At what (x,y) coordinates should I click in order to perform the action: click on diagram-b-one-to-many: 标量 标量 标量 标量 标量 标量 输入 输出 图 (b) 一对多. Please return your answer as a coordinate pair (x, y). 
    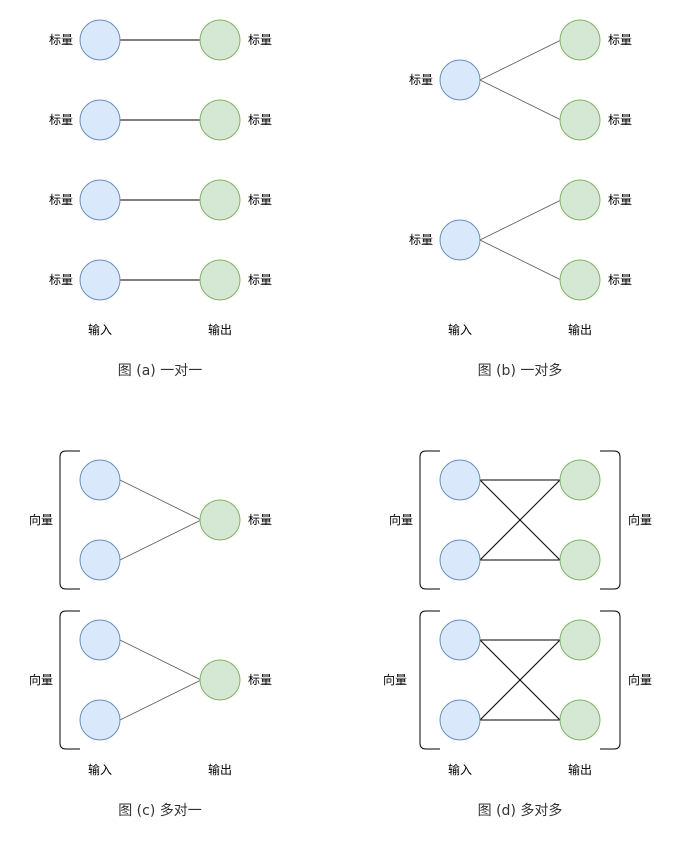
    Looking at the image, I should click on (520, 199).